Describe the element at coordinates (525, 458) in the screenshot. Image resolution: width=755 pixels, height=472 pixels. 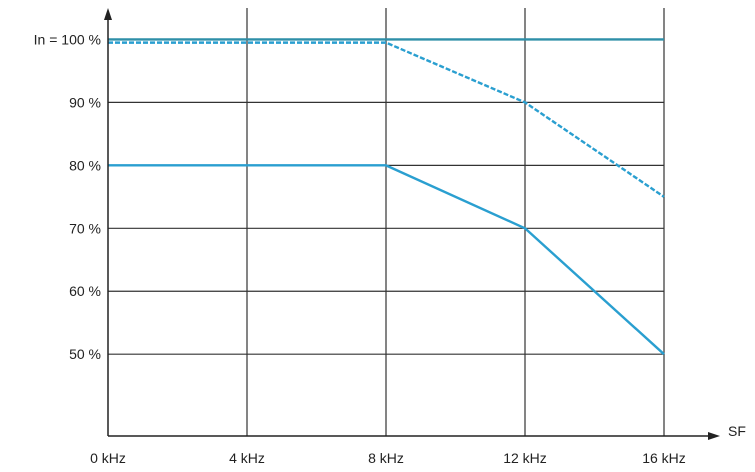
I see `x-tick-label: 12 kHz` at that location.